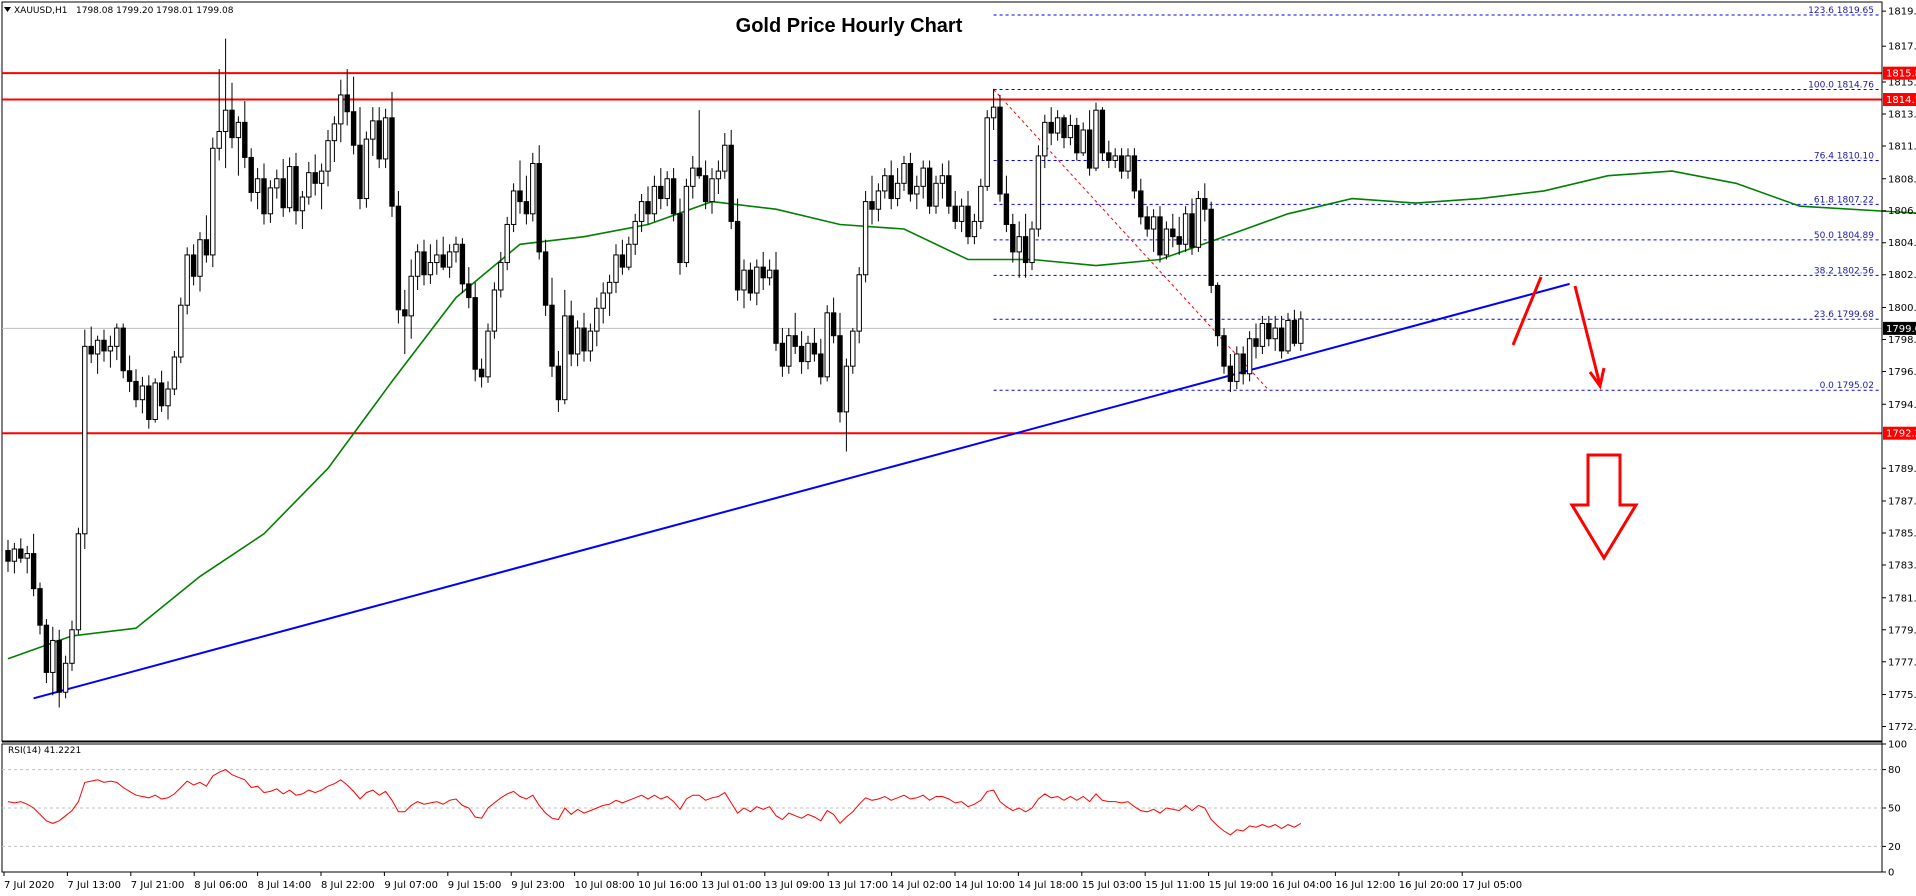  Describe the element at coordinates (44, 751) in the screenshot. I see `rsi-label: RSI(14) 41.2221` at that location.